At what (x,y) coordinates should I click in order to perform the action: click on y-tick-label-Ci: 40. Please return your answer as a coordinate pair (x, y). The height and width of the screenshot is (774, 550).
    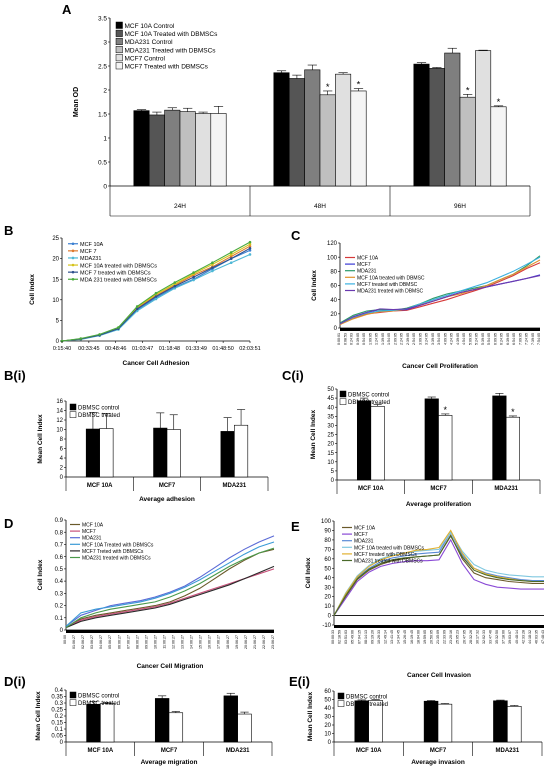
    Looking at the image, I should click on (330, 408).